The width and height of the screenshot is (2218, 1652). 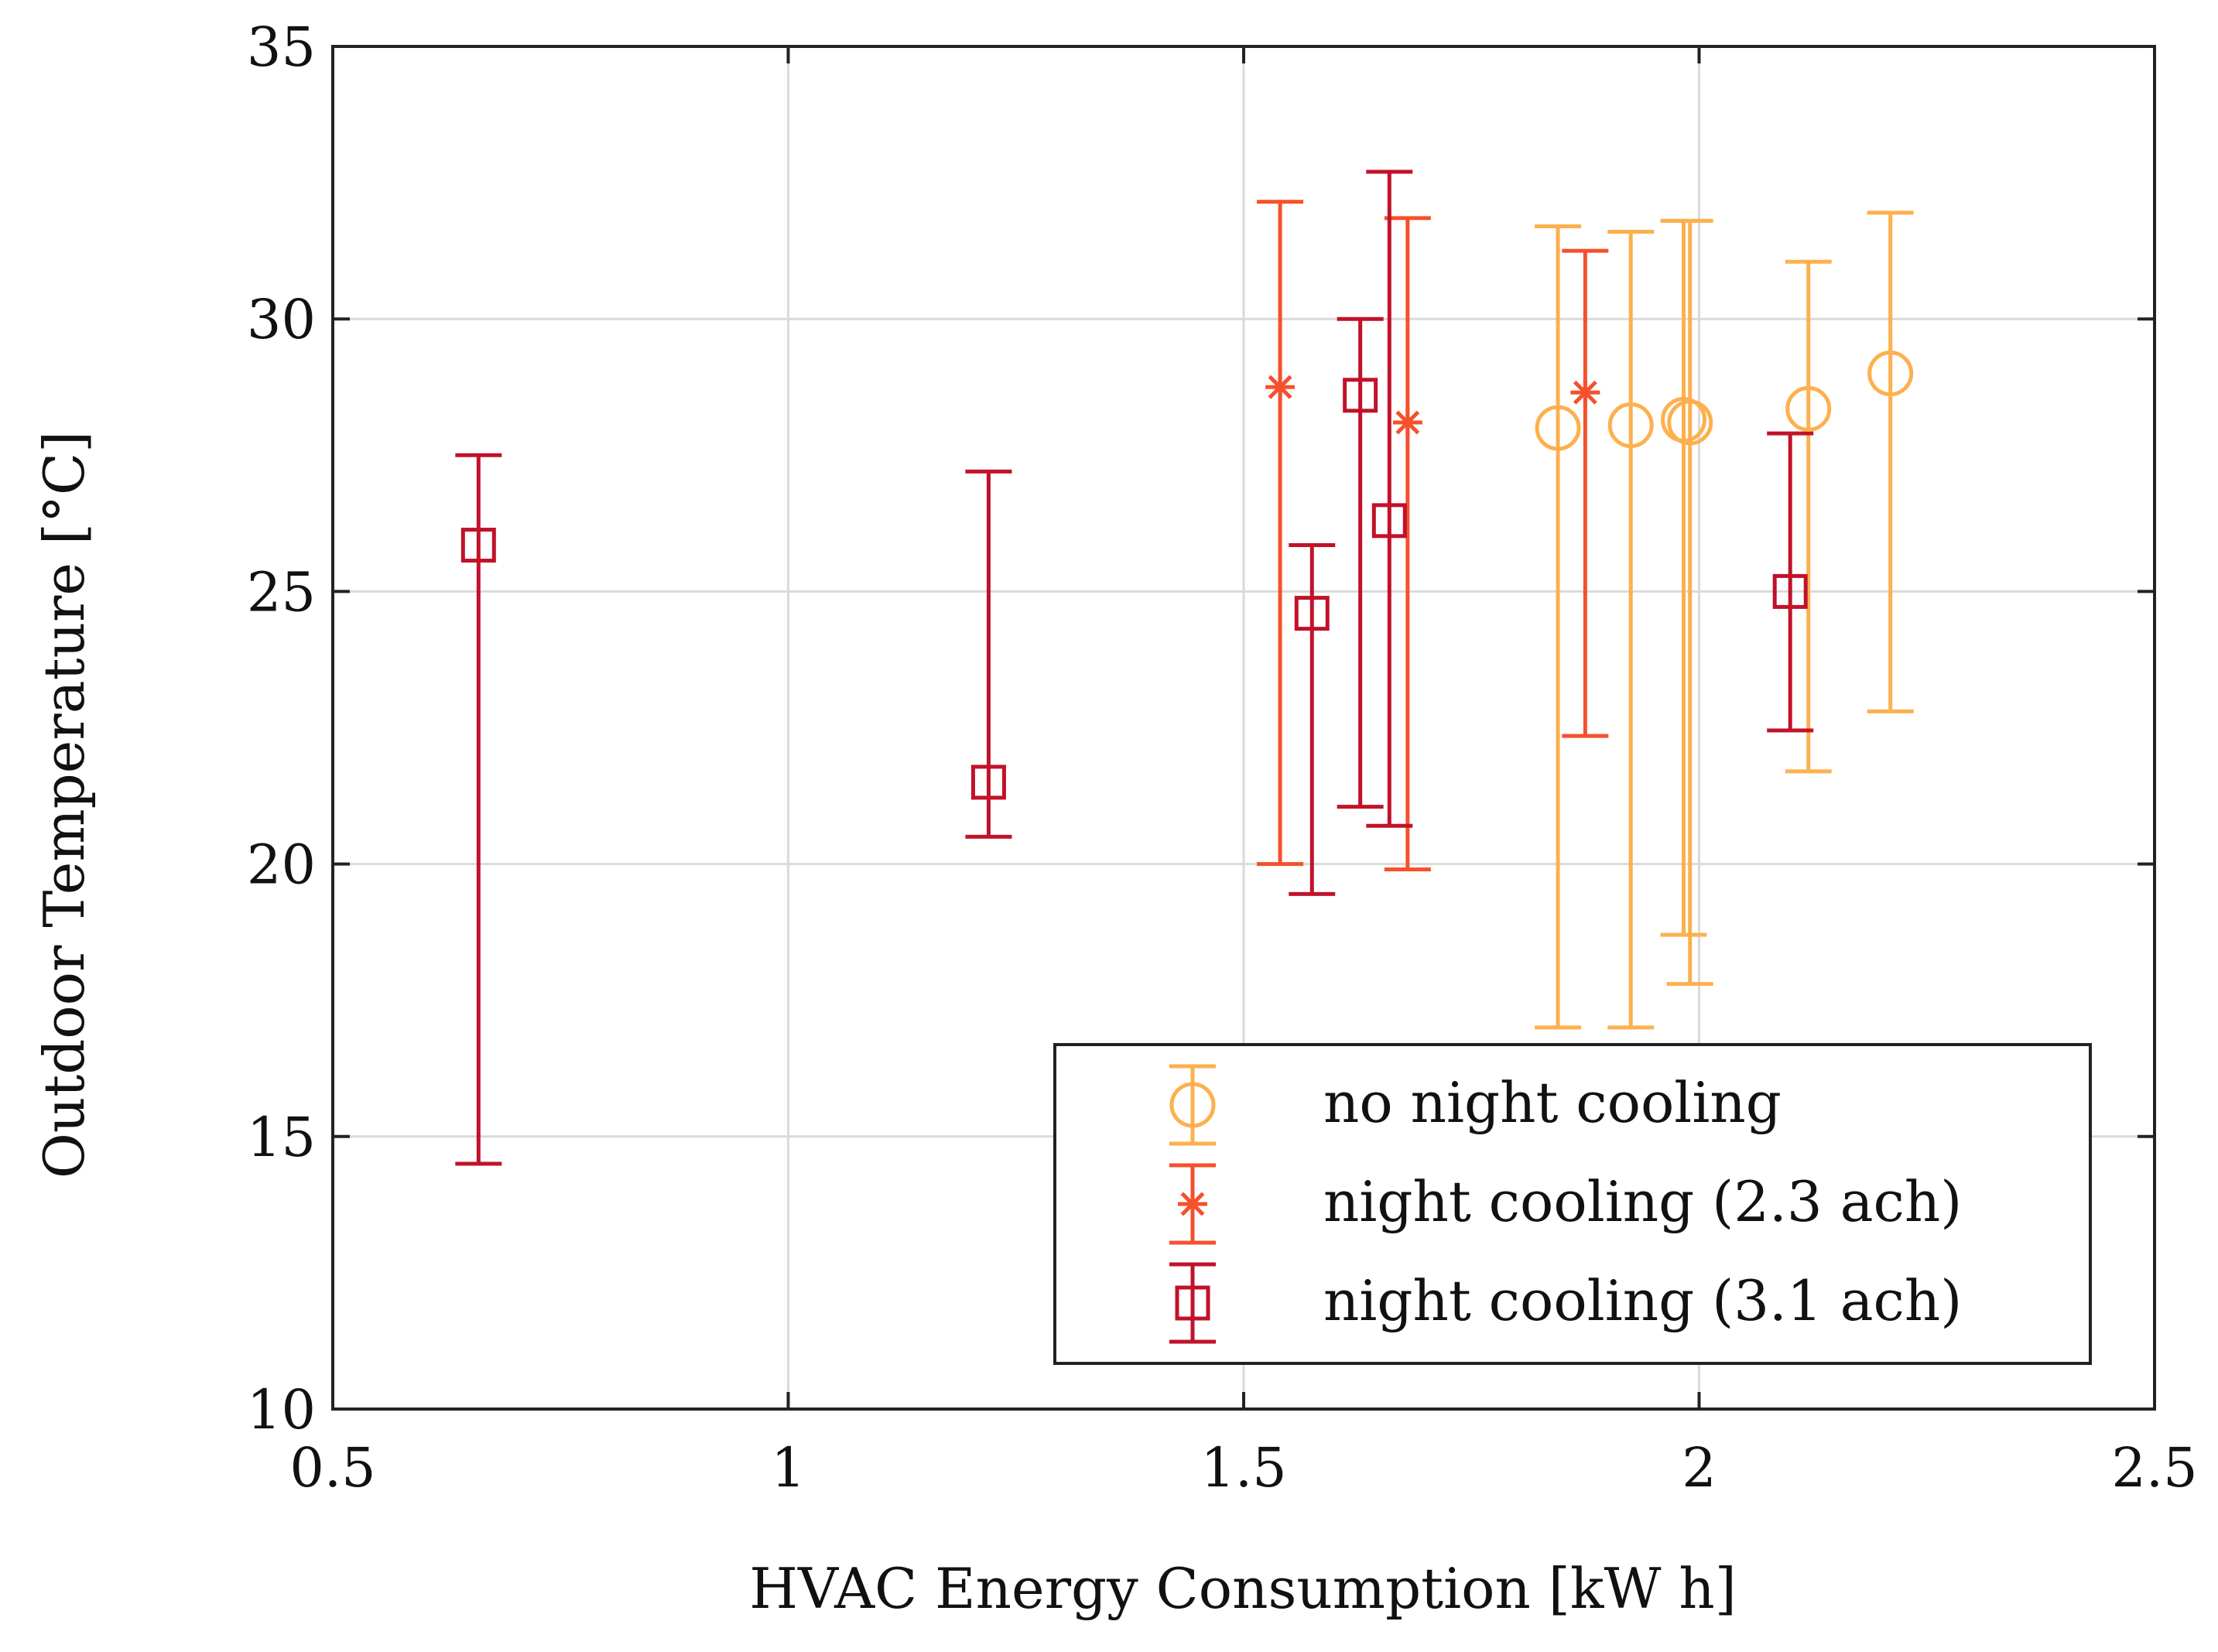 What do you see at coordinates (2154, 1468) in the screenshot?
I see `x-tick-label: 2.5` at bounding box center [2154, 1468].